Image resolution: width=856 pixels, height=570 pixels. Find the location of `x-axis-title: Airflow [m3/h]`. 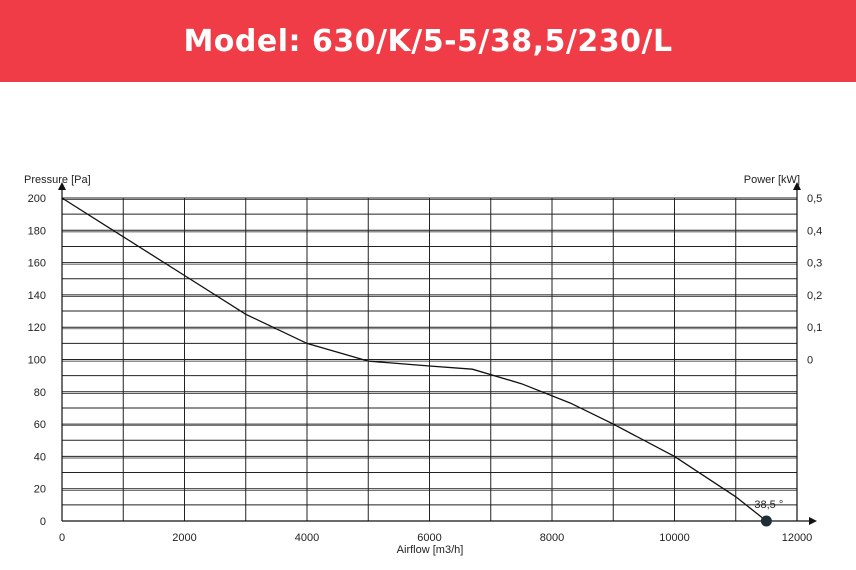

x-axis-title: Airflow [m3/h] is located at coordinates (430, 550).